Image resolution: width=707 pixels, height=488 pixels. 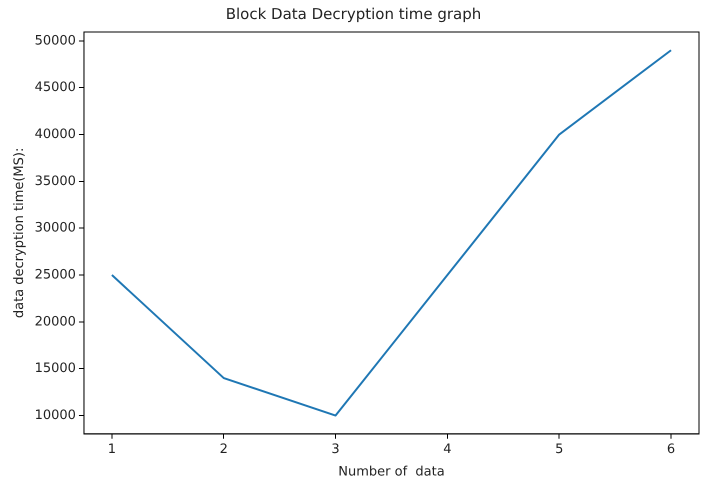 What do you see at coordinates (447, 449) in the screenshot?
I see `x-tick-label: 4` at bounding box center [447, 449].